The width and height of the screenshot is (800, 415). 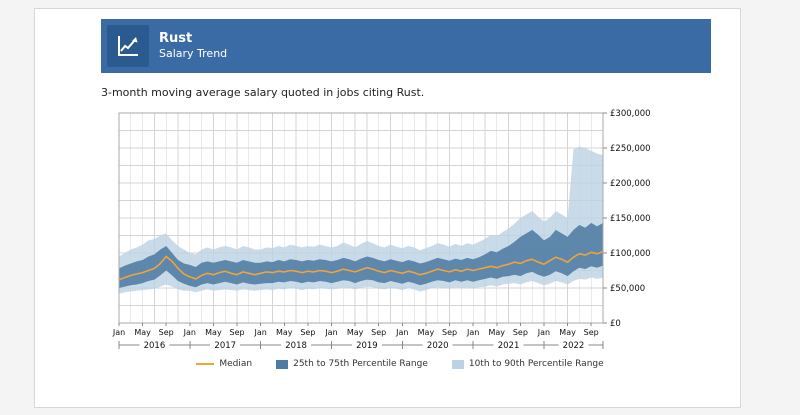 I want to click on svg-text: 2017, so click(x=225, y=346).